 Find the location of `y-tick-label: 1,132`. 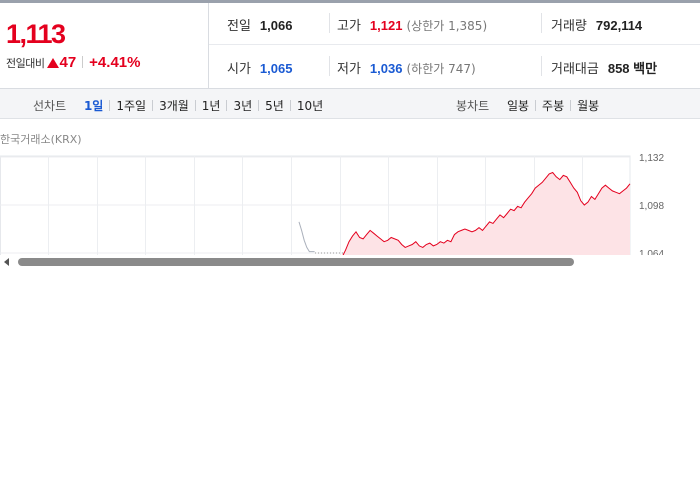

y-tick-label: 1,132 is located at coordinates (651, 158).